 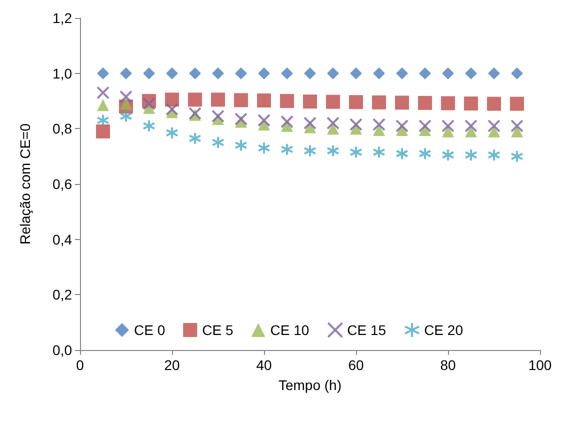 I want to click on y-axis-title: Relação com CE=0, so click(x=25, y=184).